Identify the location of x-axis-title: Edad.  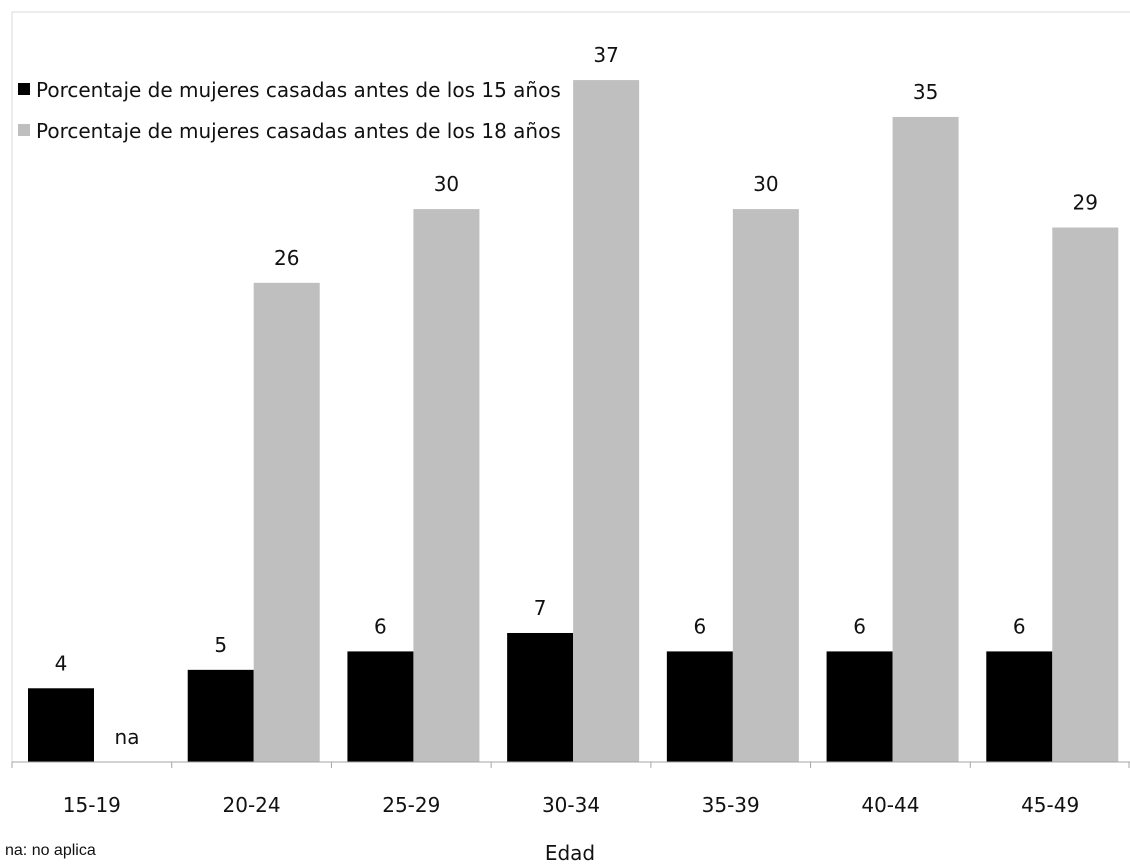
(570, 853).